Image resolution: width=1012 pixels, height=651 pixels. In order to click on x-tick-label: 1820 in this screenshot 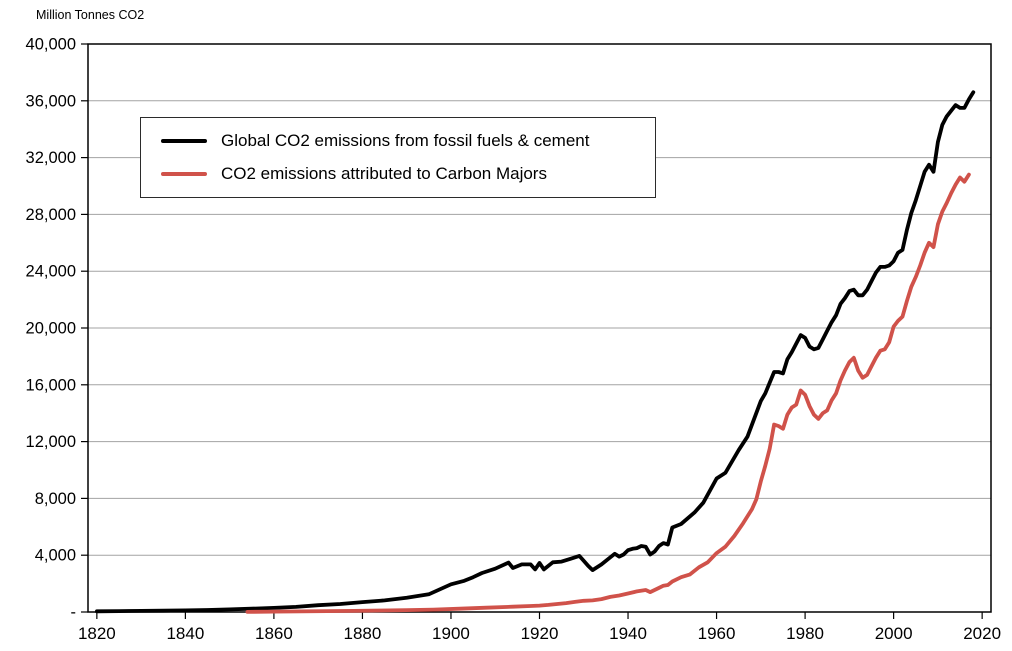, I will do `click(97, 633)`.